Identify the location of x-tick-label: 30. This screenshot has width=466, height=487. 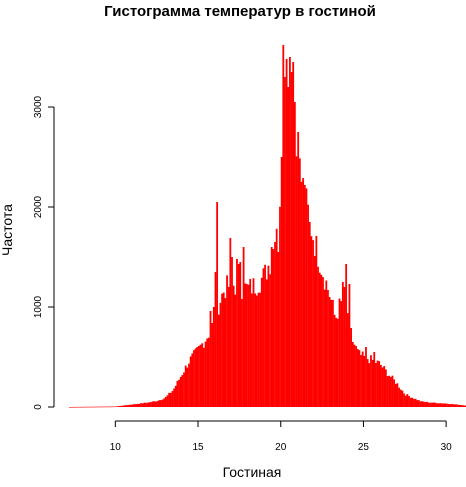
(447, 447).